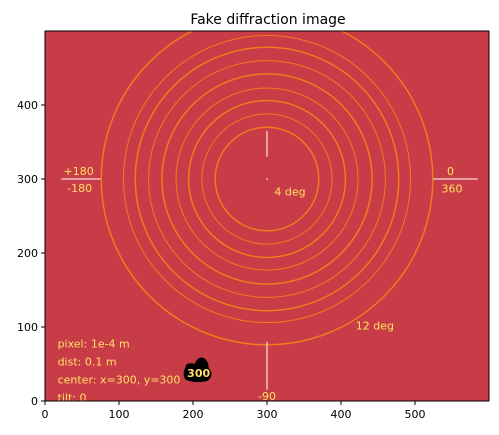 This screenshot has height=435, width=499. What do you see at coordinates (375, 326) in the screenshot?
I see `ring-label: 12 deg` at bounding box center [375, 326].